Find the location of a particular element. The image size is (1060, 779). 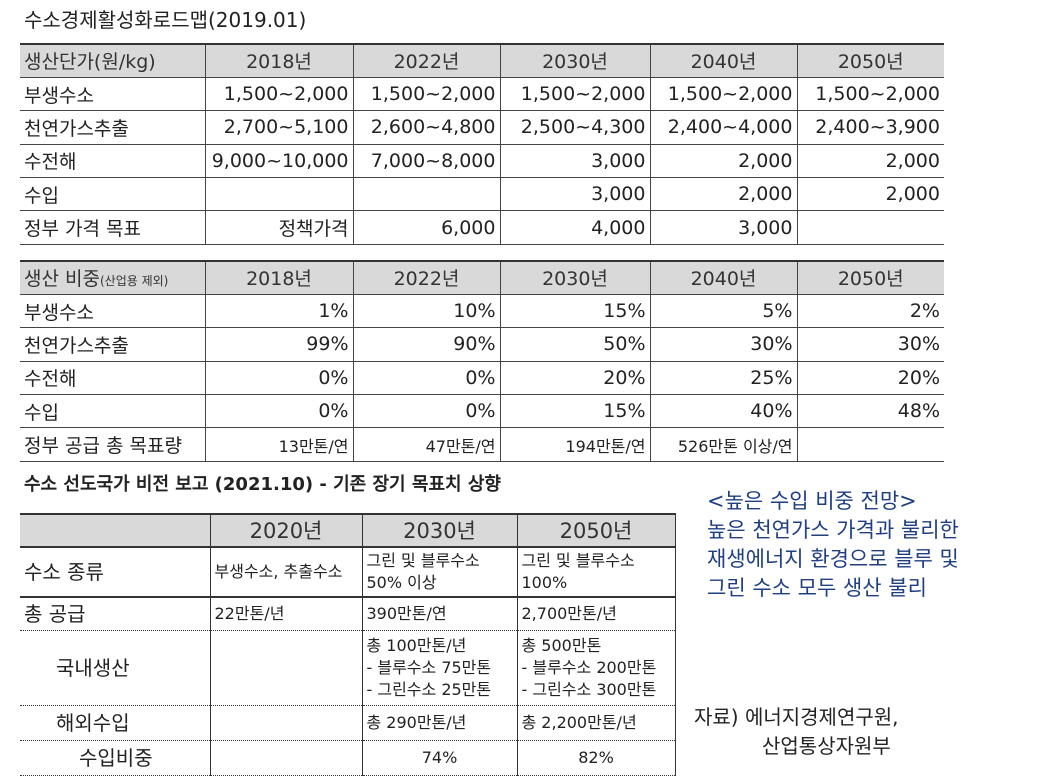

header-cell: 생산 비중(산업용 제외) is located at coordinates (113, 278).